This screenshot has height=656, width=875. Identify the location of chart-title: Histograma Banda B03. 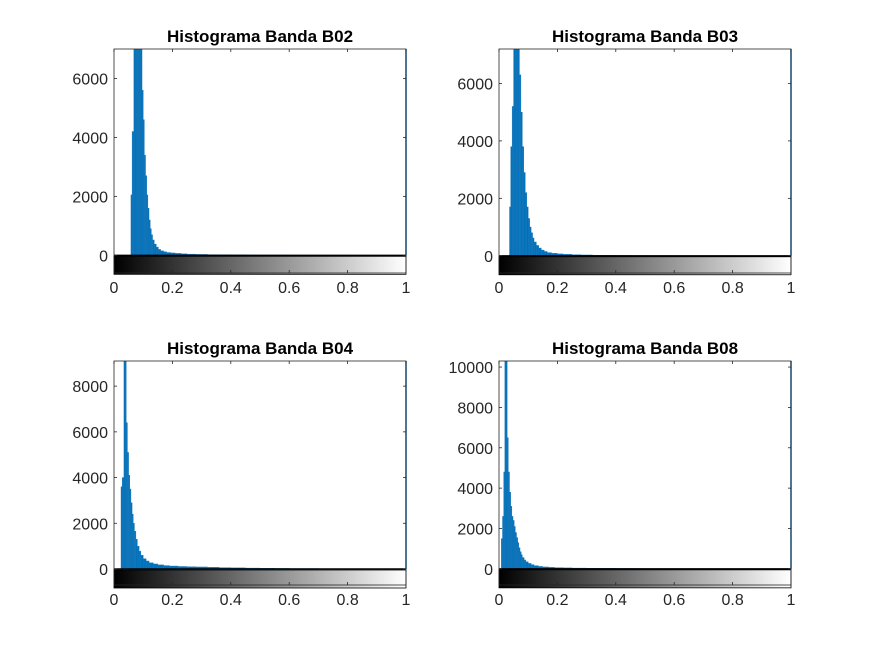
(645, 36).